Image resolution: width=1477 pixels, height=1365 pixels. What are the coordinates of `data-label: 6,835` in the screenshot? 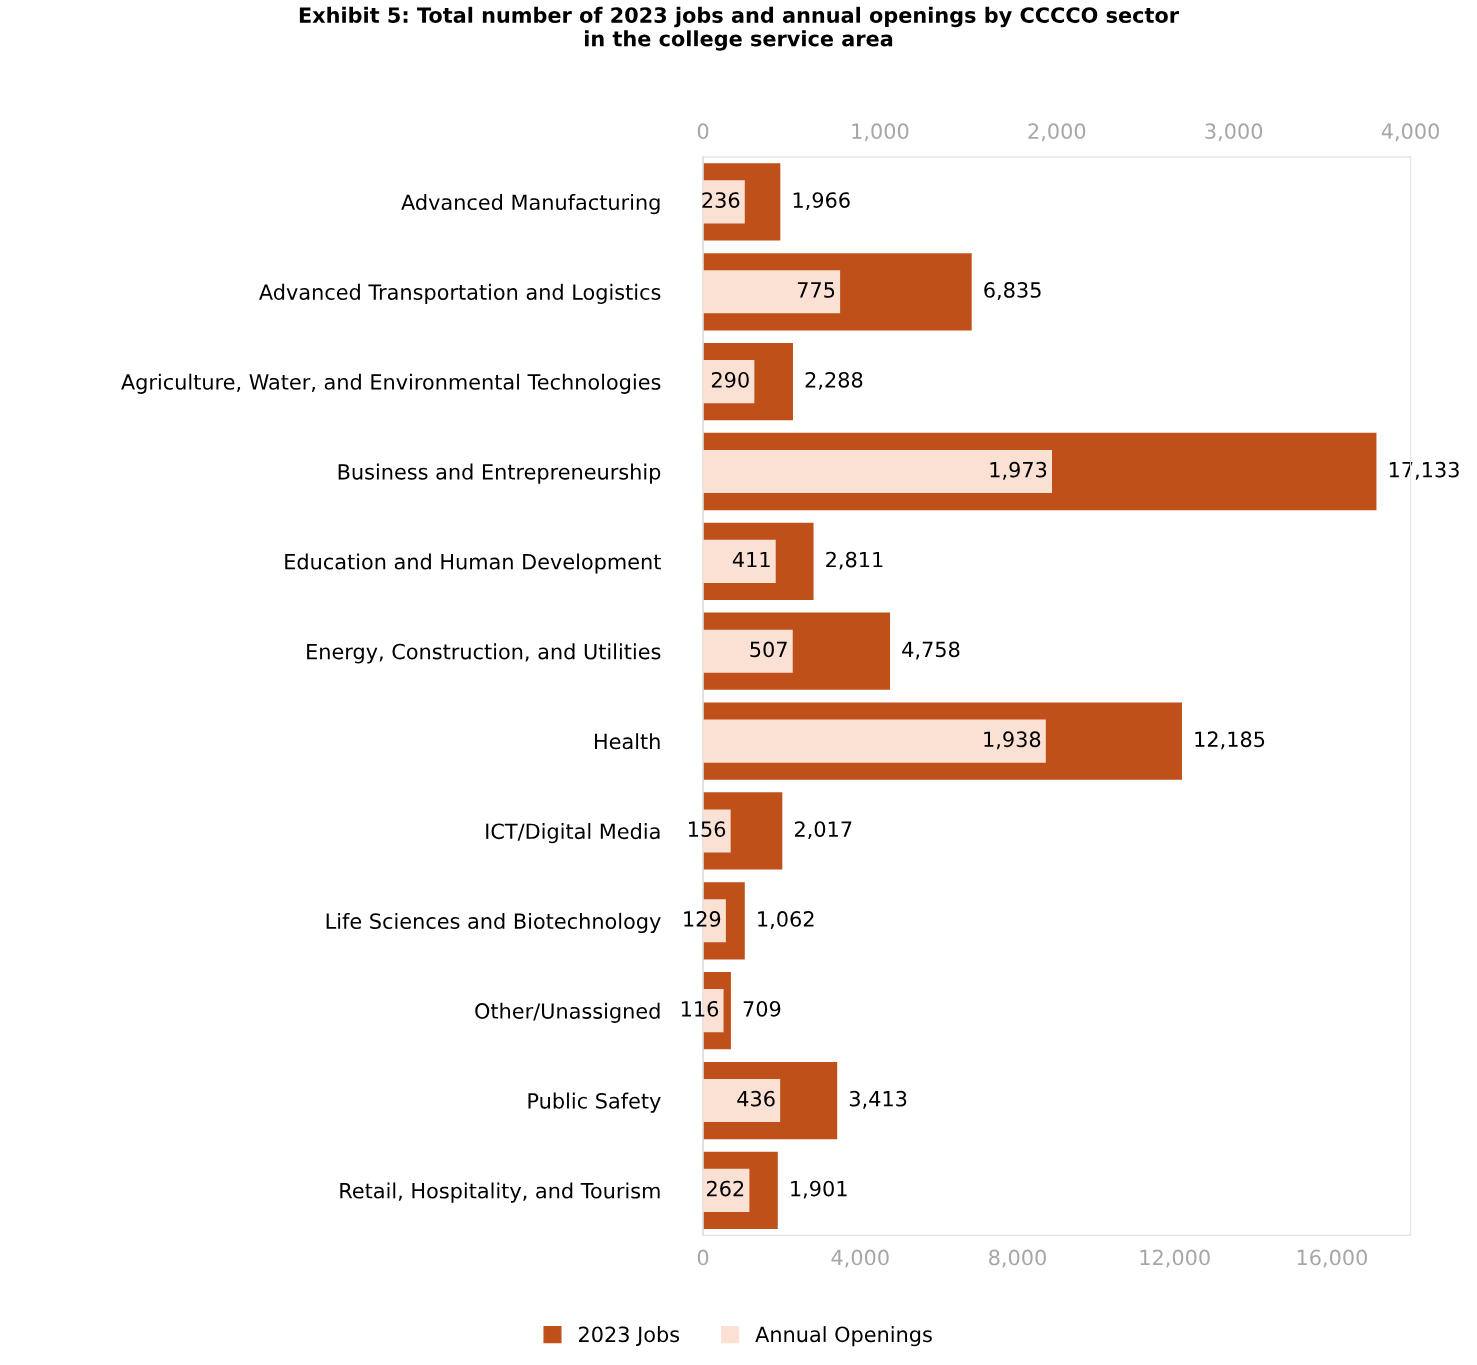 It's located at (1012, 291).